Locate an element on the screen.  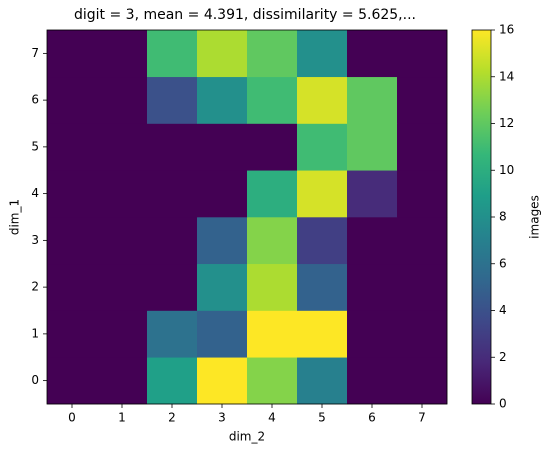
y-tick-label: 4 is located at coordinates (35, 193).